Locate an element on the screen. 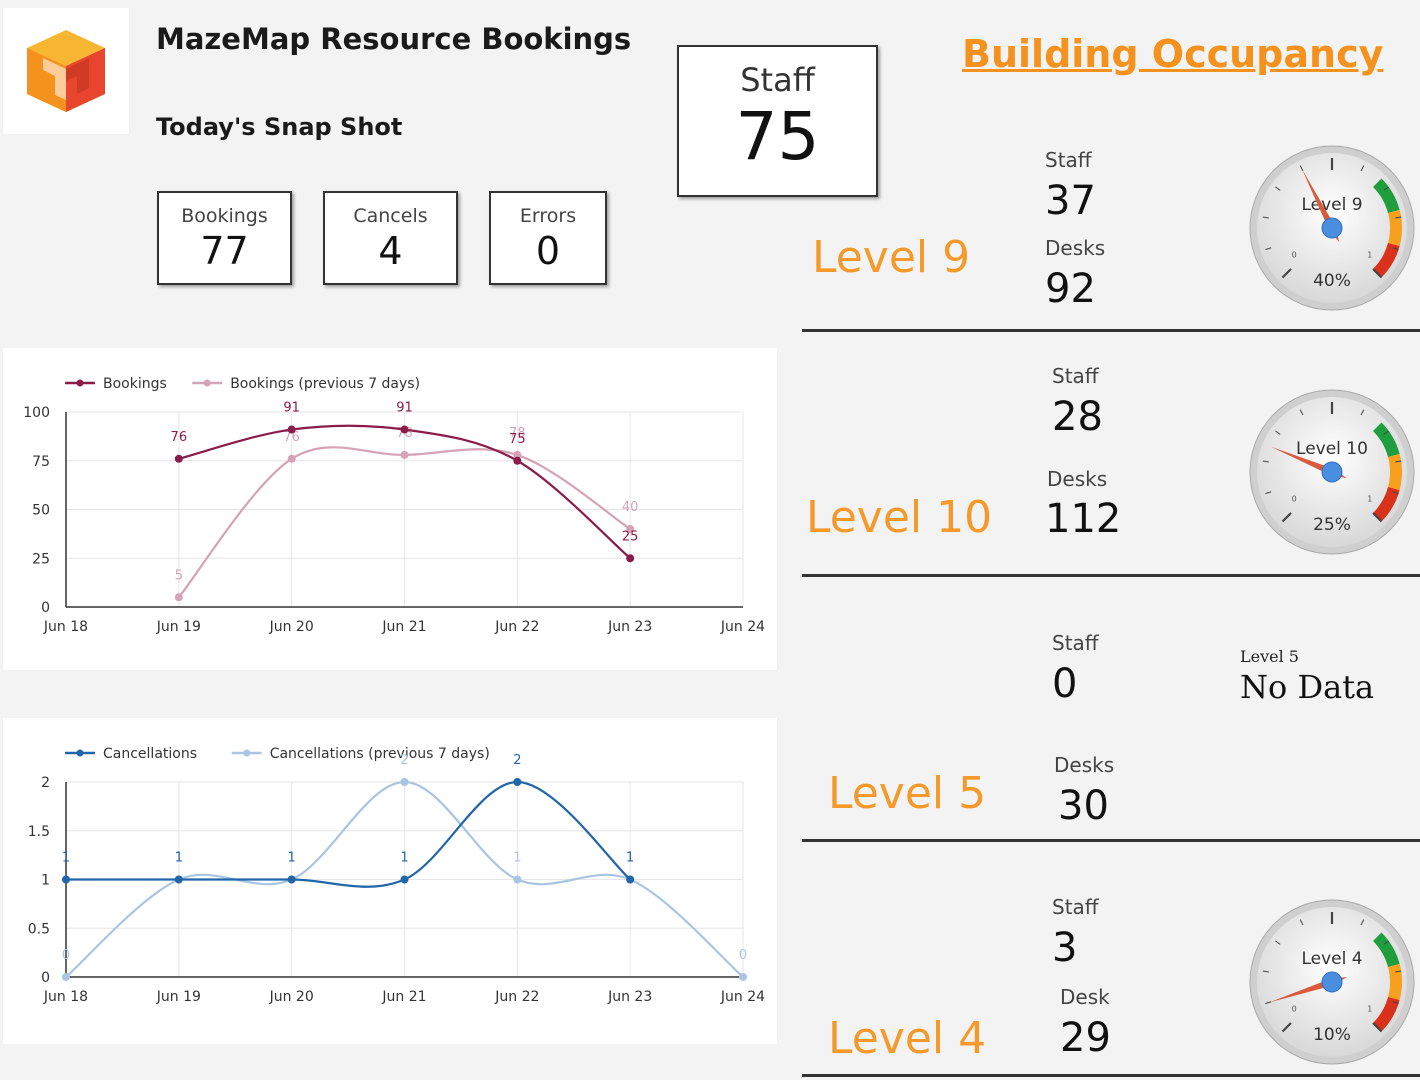  legend-label: Cancellations is located at coordinates (150, 754).